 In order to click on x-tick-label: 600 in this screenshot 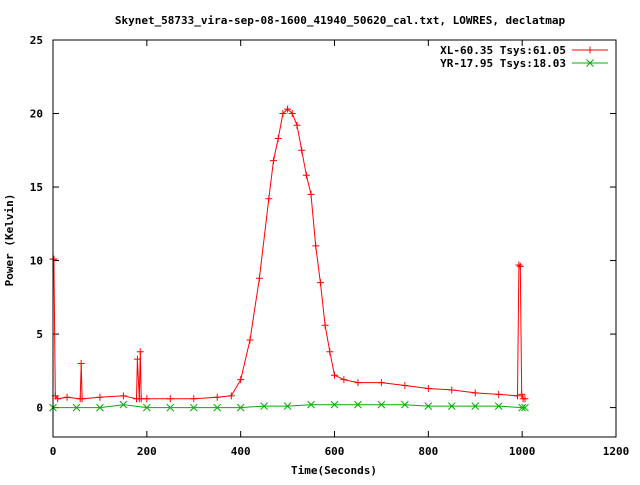, I will do `click(335, 451)`.